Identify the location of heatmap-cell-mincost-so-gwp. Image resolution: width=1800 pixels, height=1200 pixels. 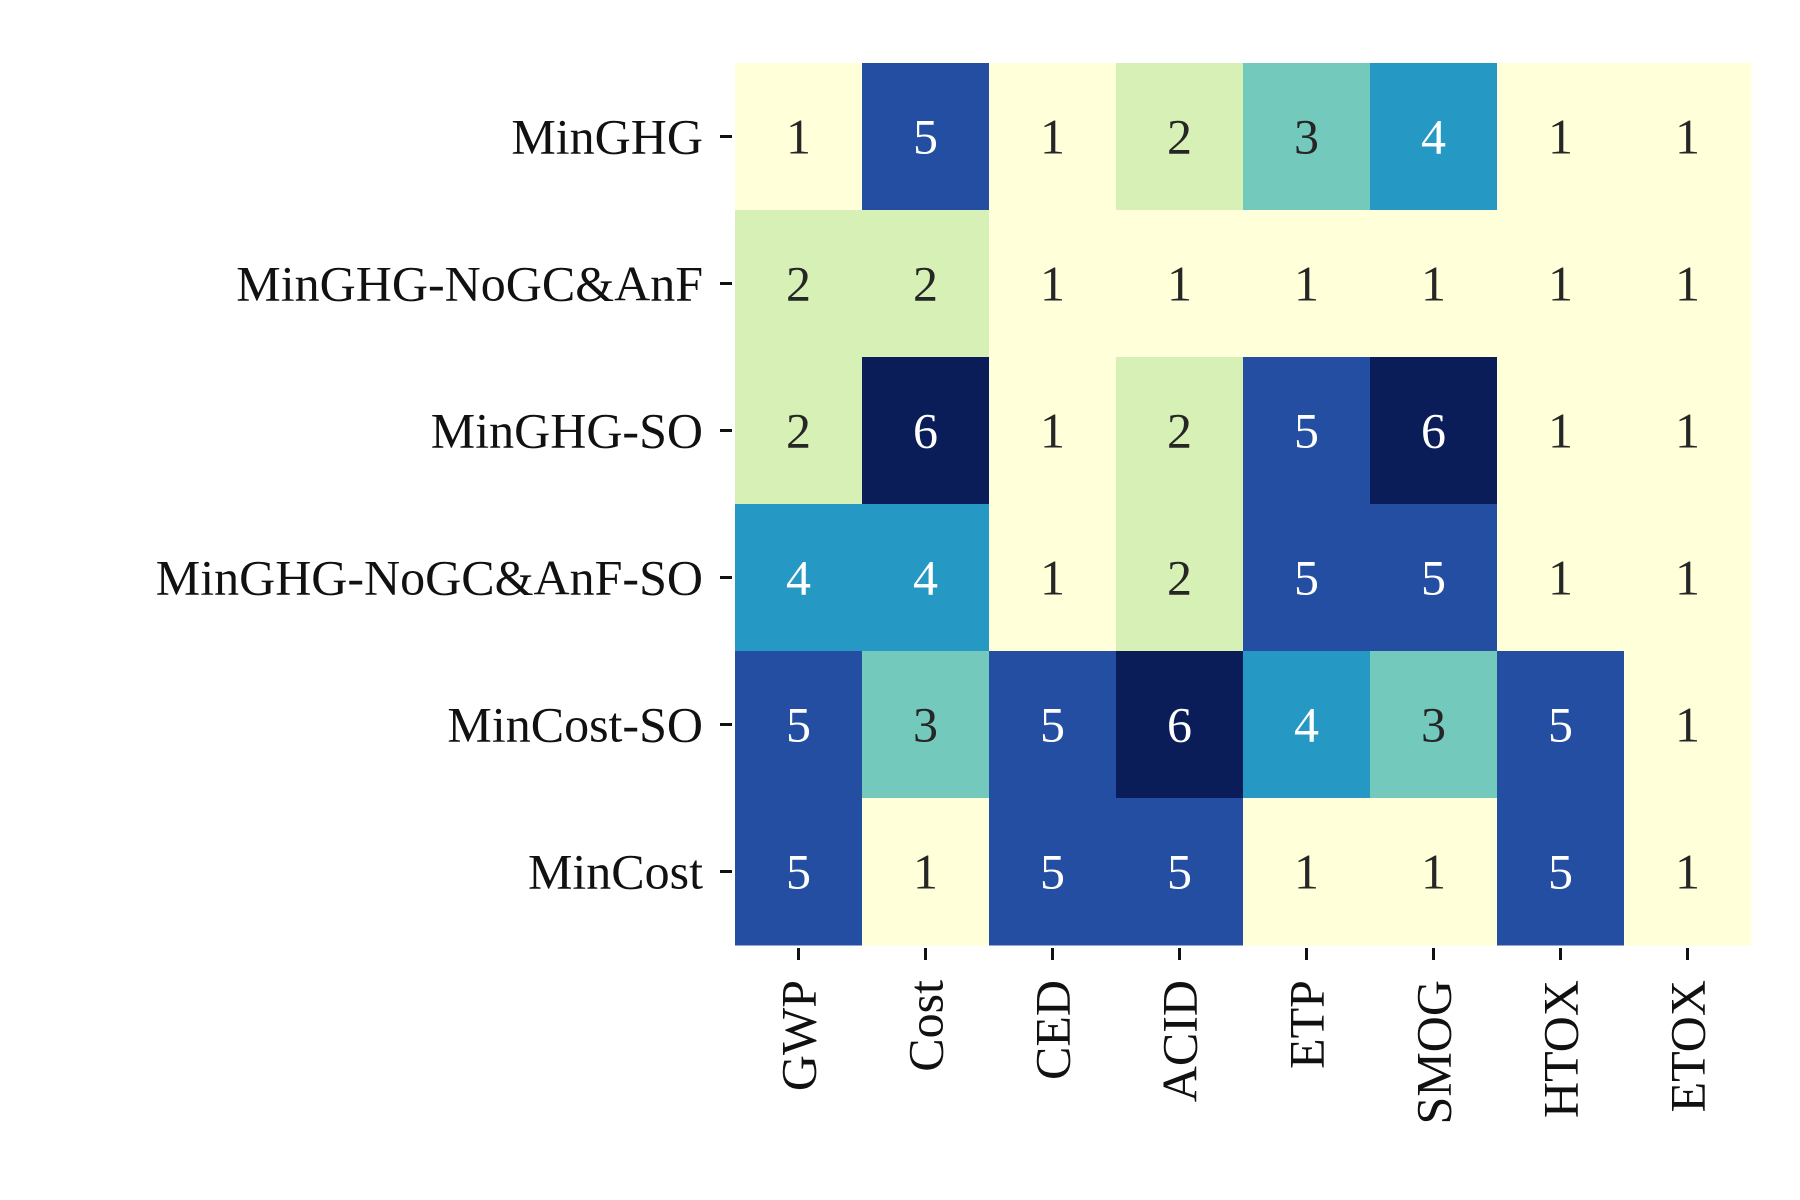
(799, 725).